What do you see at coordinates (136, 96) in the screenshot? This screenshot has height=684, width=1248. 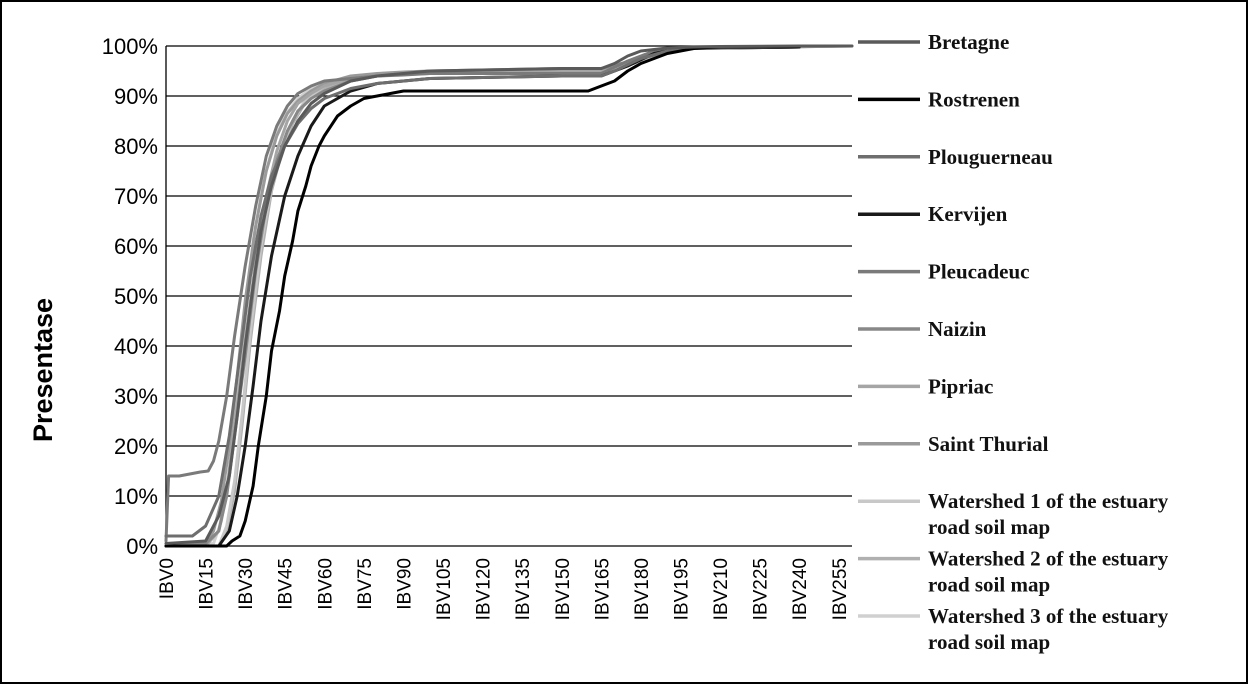 I see `y-tick-label: 90%` at bounding box center [136, 96].